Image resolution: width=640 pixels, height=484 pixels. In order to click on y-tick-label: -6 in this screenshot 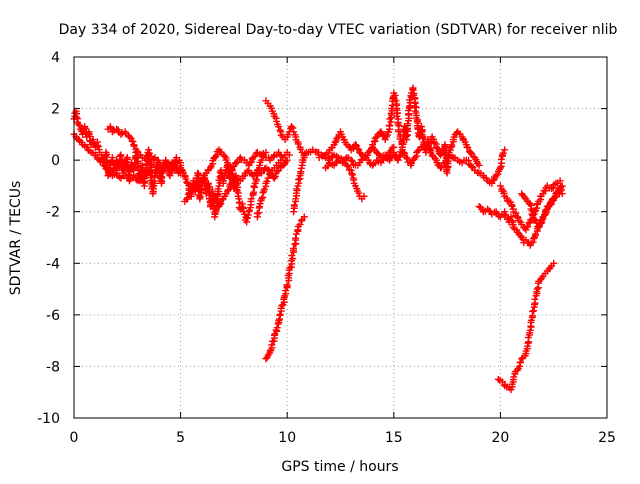, I will do `click(53, 316)`.